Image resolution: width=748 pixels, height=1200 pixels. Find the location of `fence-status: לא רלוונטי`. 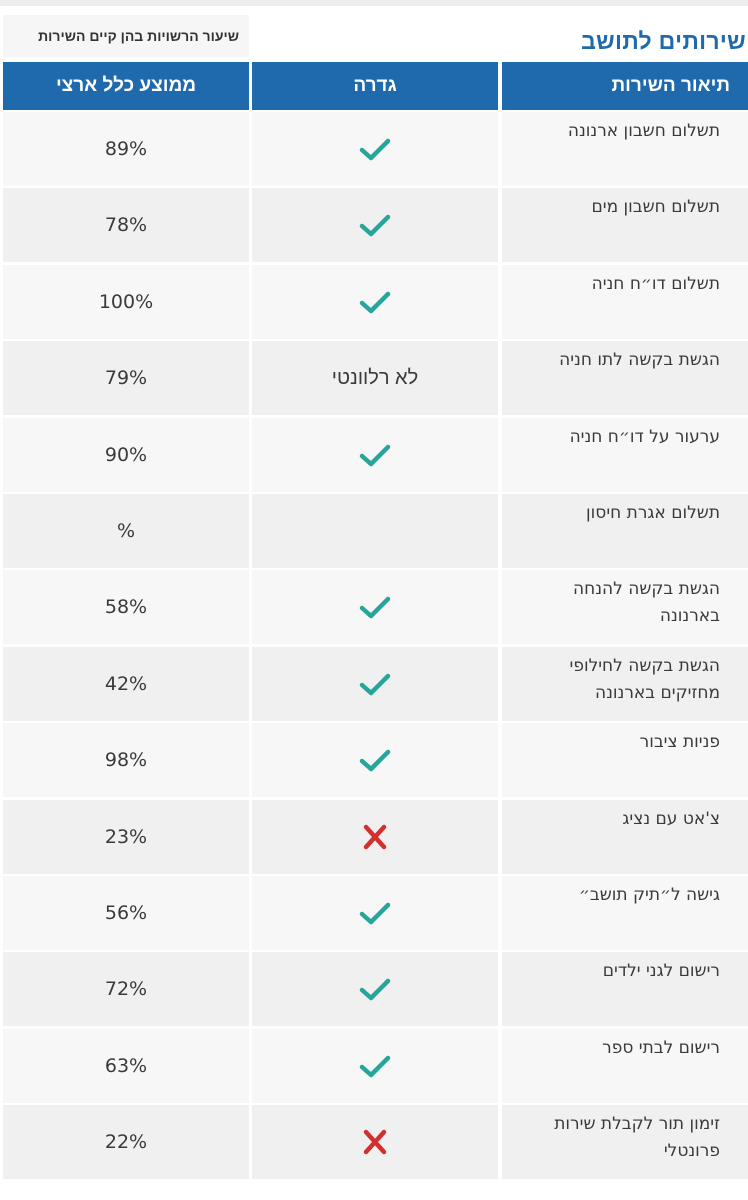

fence-status: לא רלוונטי is located at coordinates (375, 378).